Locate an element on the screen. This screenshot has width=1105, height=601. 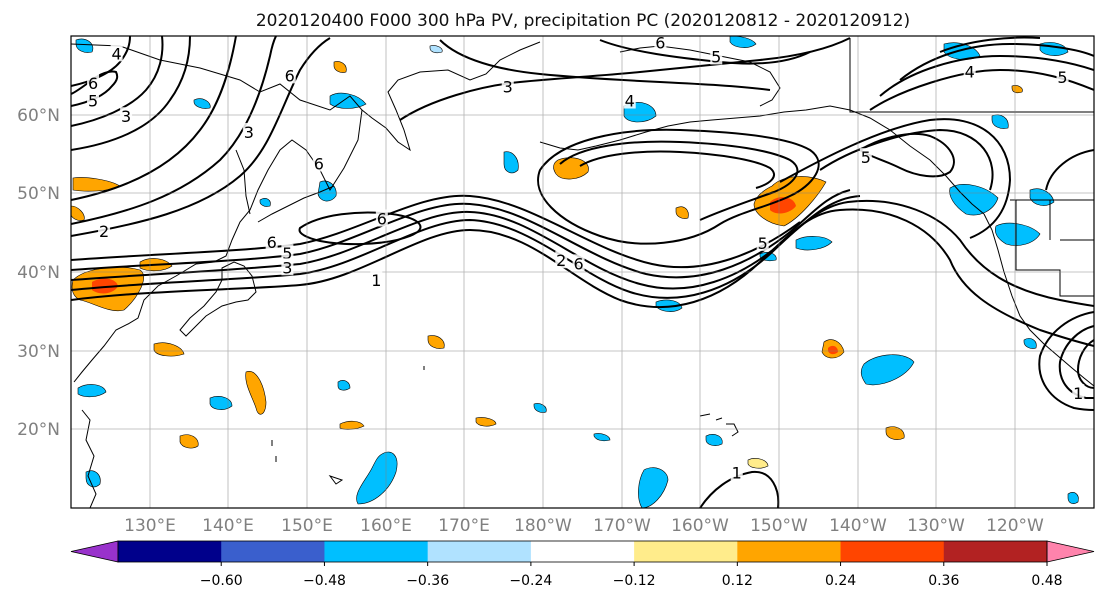
lon-tick-150w: 150°W is located at coordinates (779, 526).